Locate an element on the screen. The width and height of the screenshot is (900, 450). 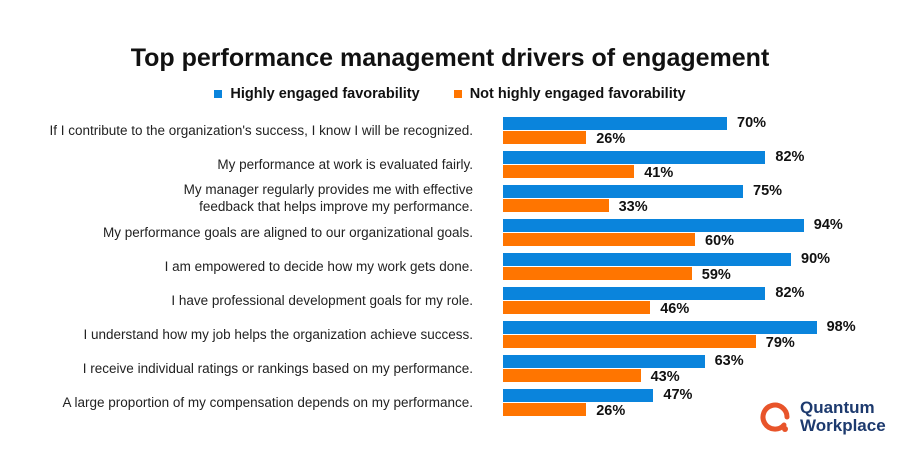
data-label: 46% is located at coordinates (675, 309).